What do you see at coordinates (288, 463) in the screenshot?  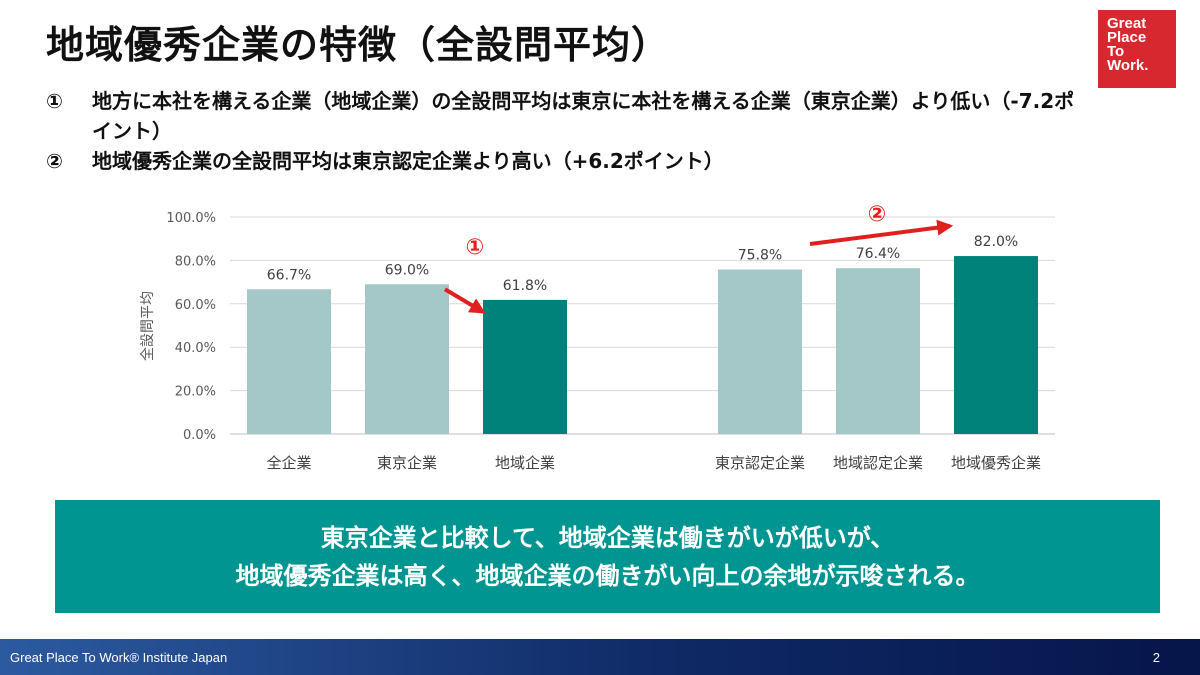 I see `x-tick-label: 全企業` at bounding box center [288, 463].